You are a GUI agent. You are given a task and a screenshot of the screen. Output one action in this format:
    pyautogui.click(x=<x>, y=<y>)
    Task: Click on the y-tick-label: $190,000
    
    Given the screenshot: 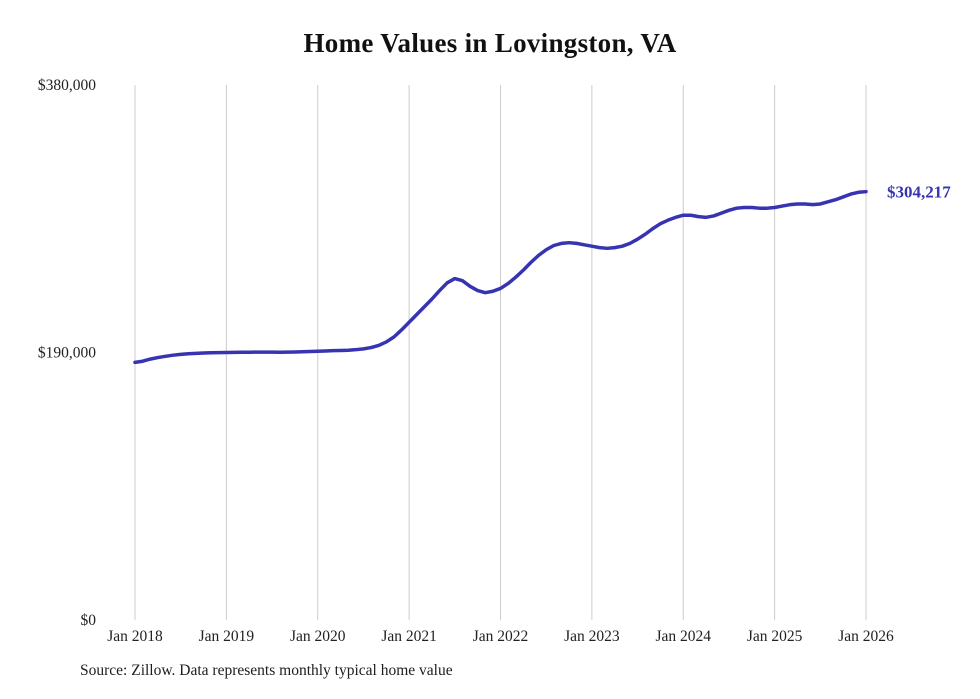 What is the action you would take?
    pyautogui.click(x=67, y=353)
    